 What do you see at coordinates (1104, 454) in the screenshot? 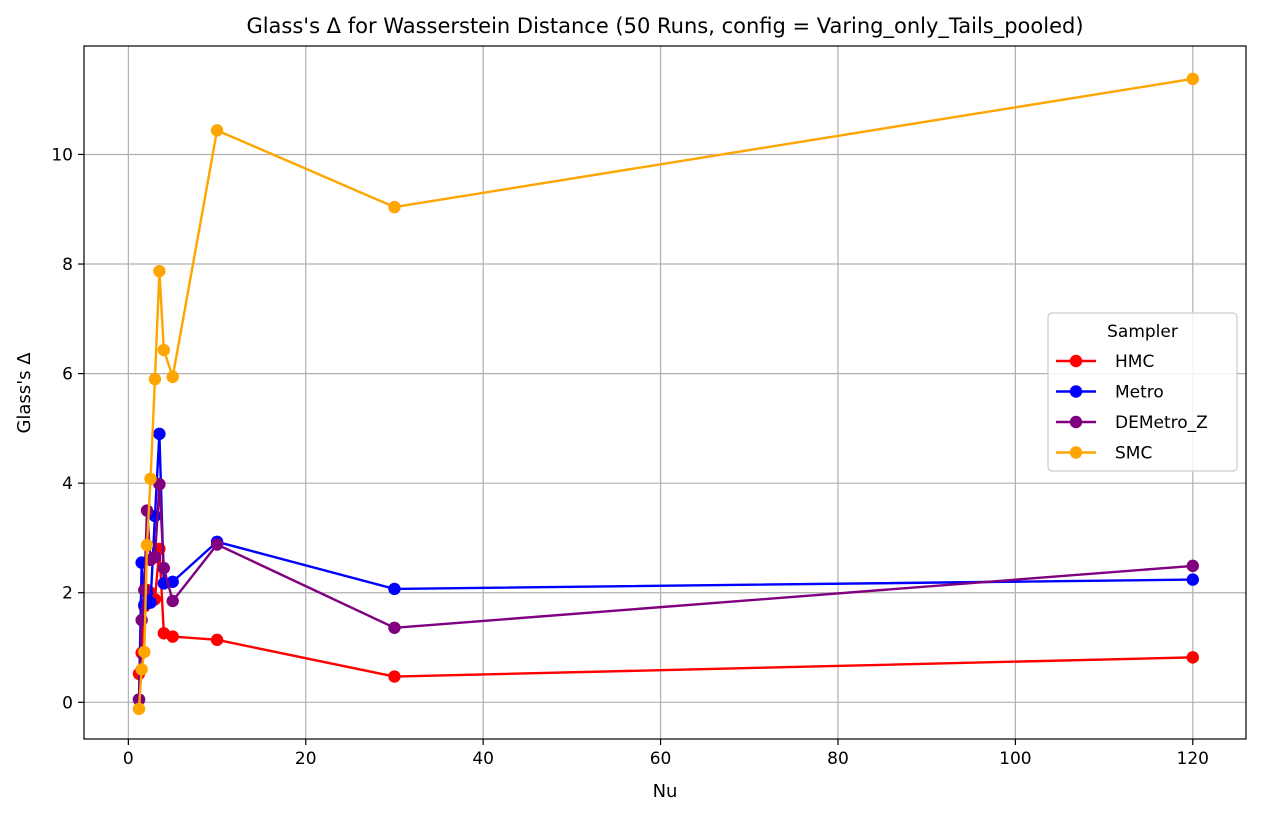
I see `legend-item-smc: SMC` at bounding box center [1104, 454].